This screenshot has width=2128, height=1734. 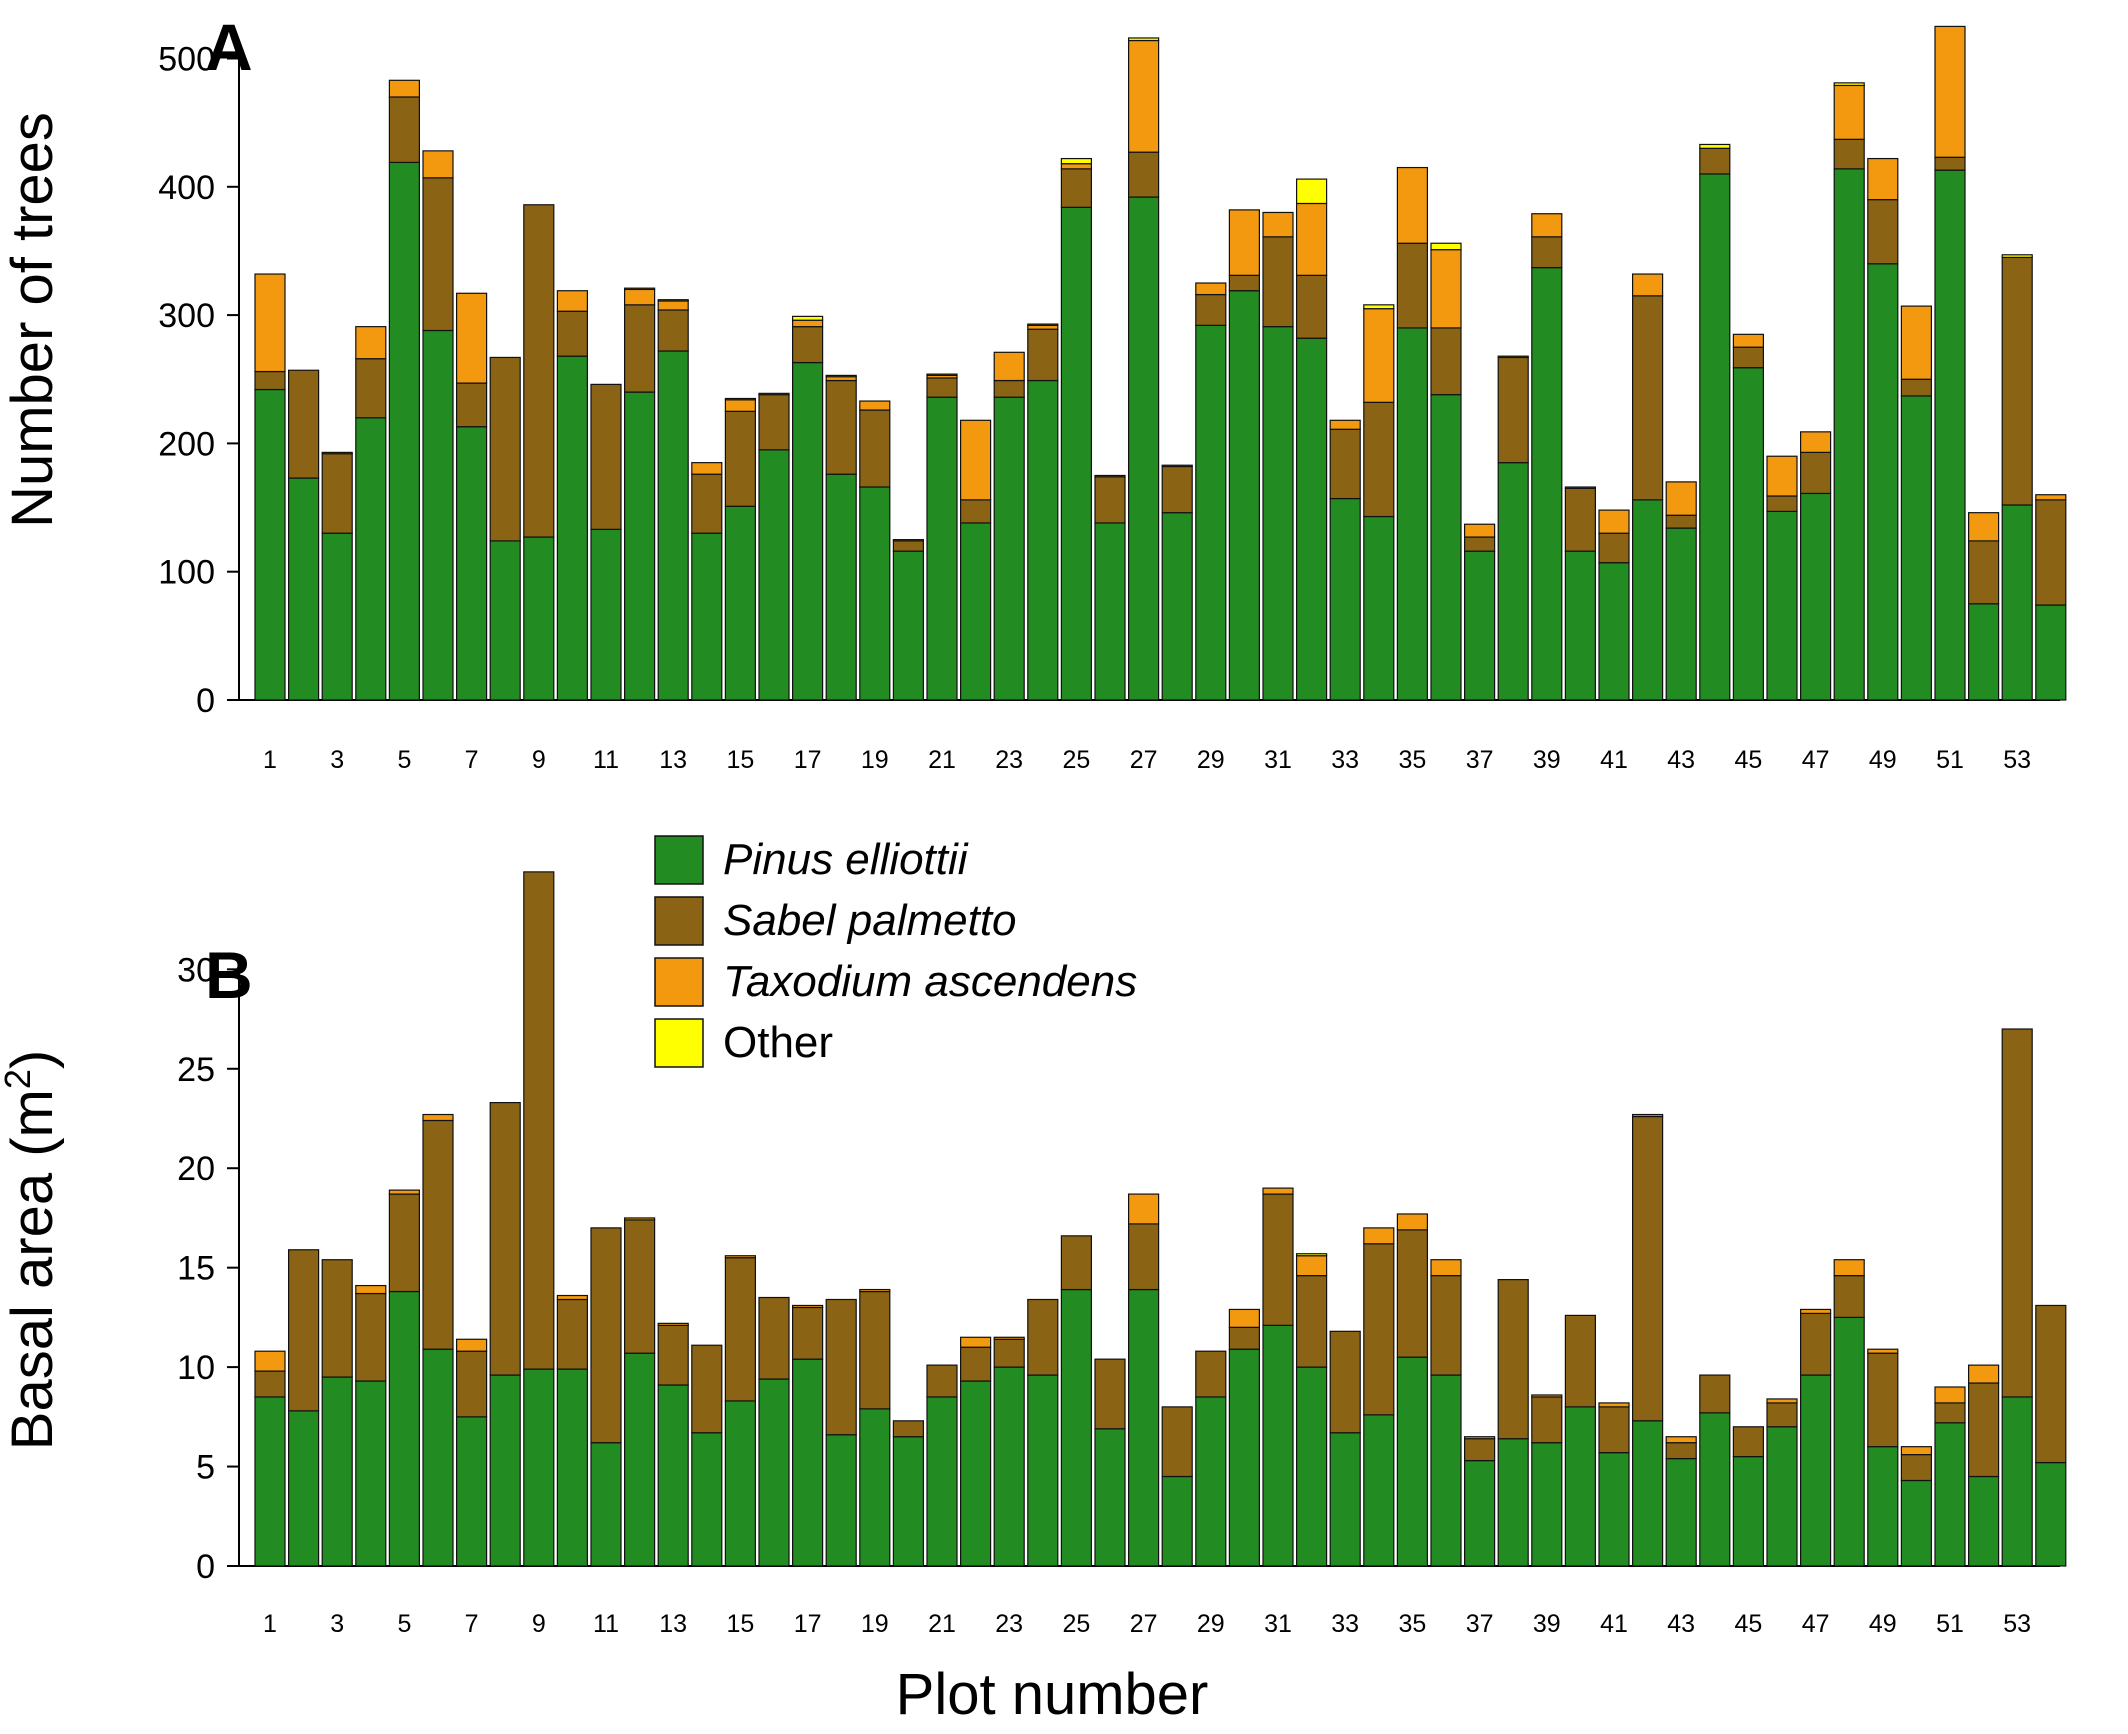 I want to click on x-tick-label-b: 1, so click(x=270, y=1624).